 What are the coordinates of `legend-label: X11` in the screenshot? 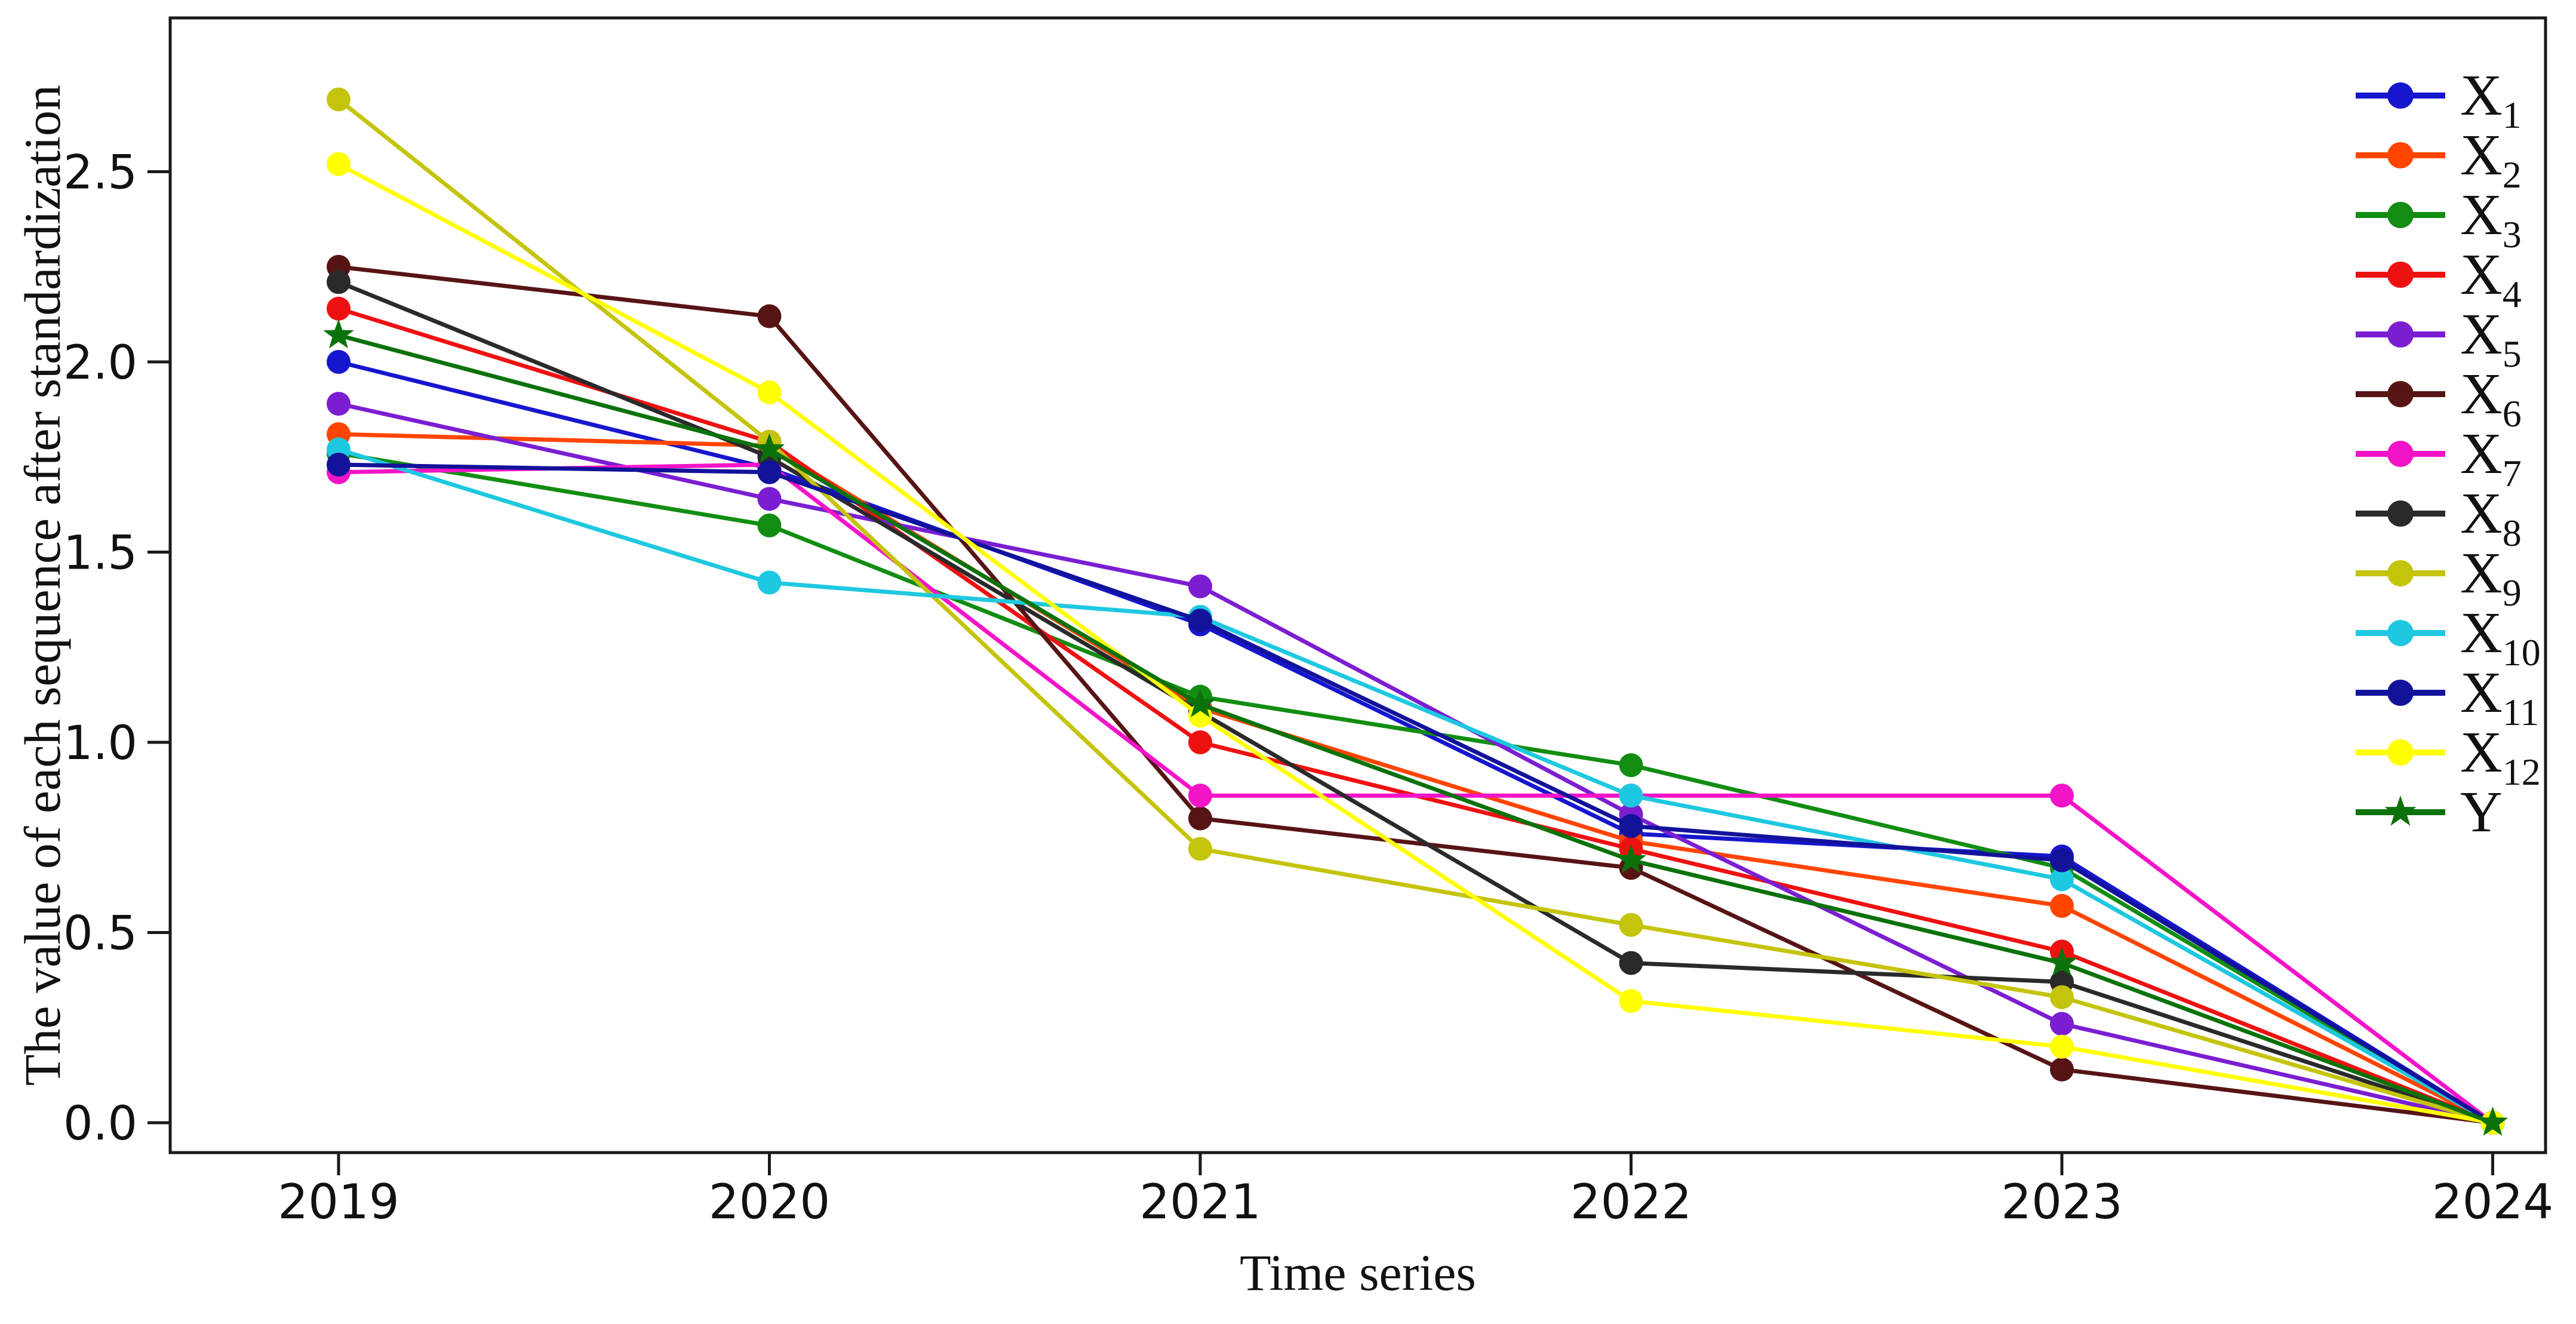 It's located at (2499, 697).